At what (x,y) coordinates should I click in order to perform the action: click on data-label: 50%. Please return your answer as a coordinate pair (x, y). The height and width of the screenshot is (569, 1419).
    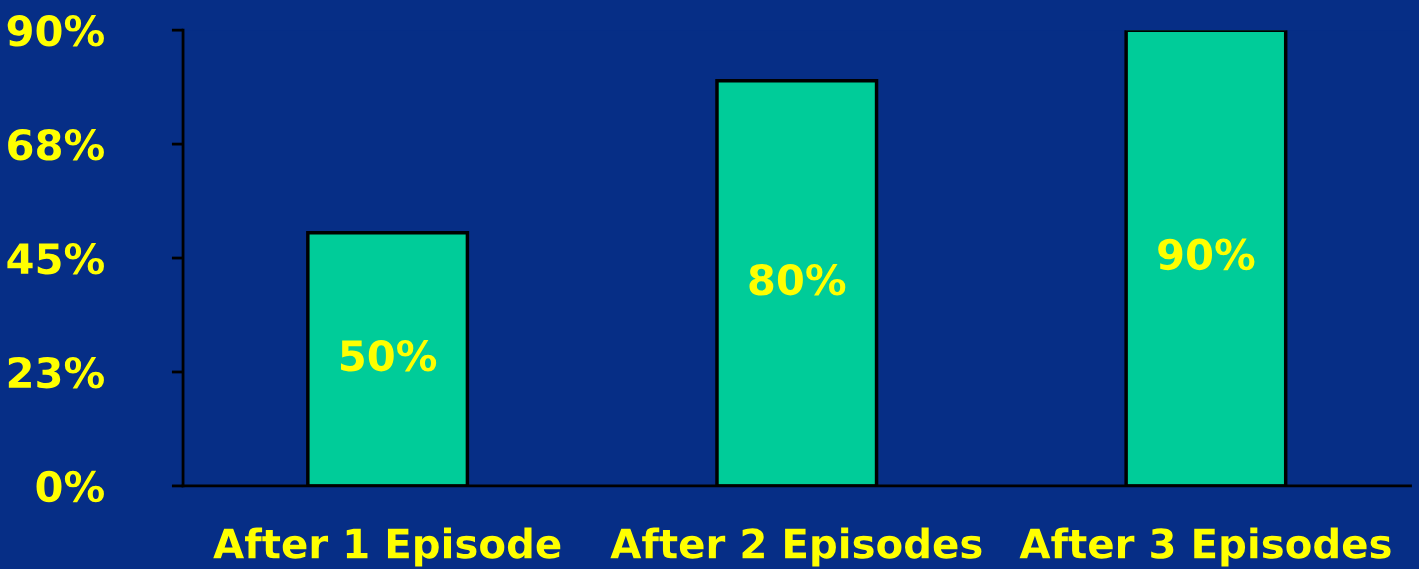
    Looking at the image, I should click on (388, 355).